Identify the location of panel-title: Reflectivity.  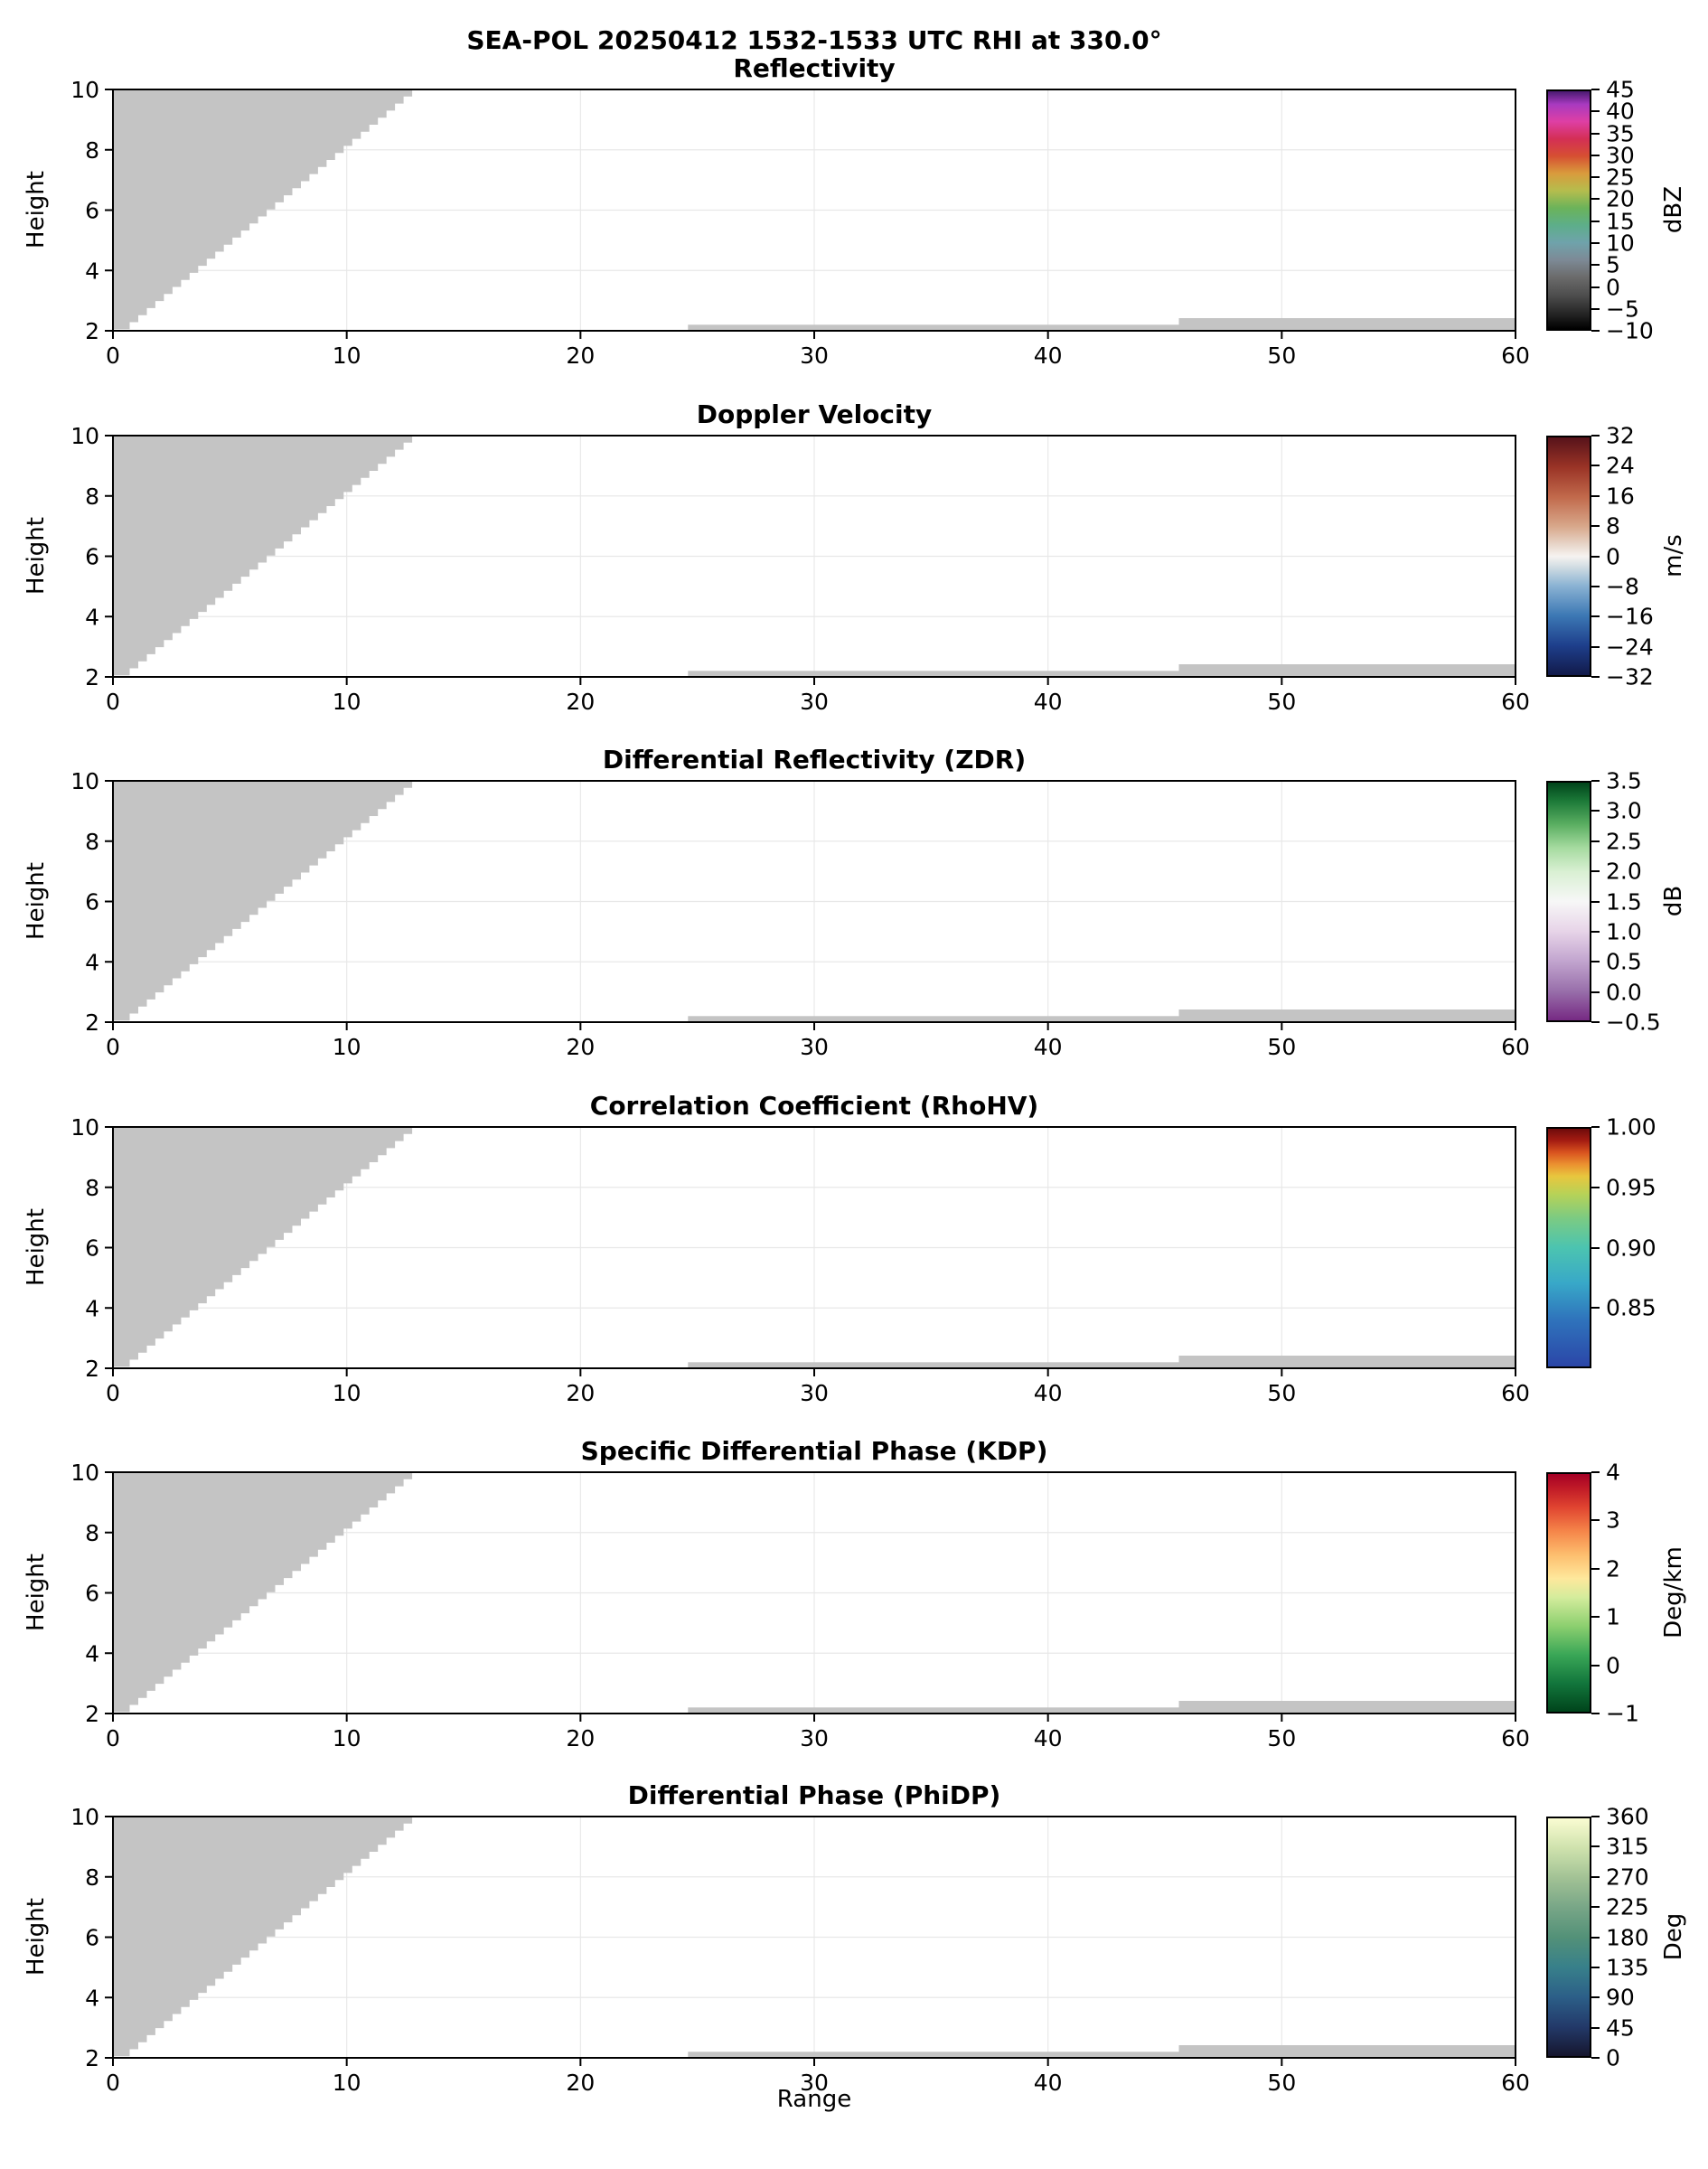
(814, 68).